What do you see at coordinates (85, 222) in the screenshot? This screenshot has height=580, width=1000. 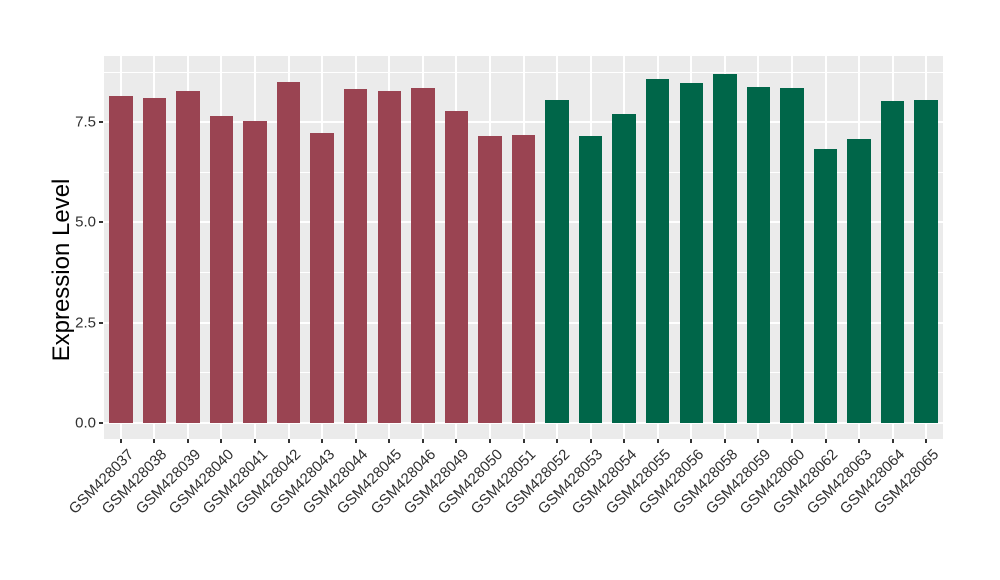 I see `y-tick-label: 5.0` at bounding box center [85, 222].